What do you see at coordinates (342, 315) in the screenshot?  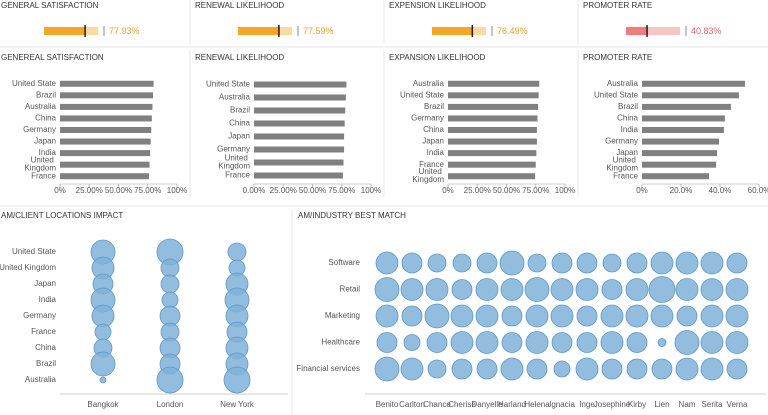 I see `y-category-label: Marketing` at bounding box center [342, 315].